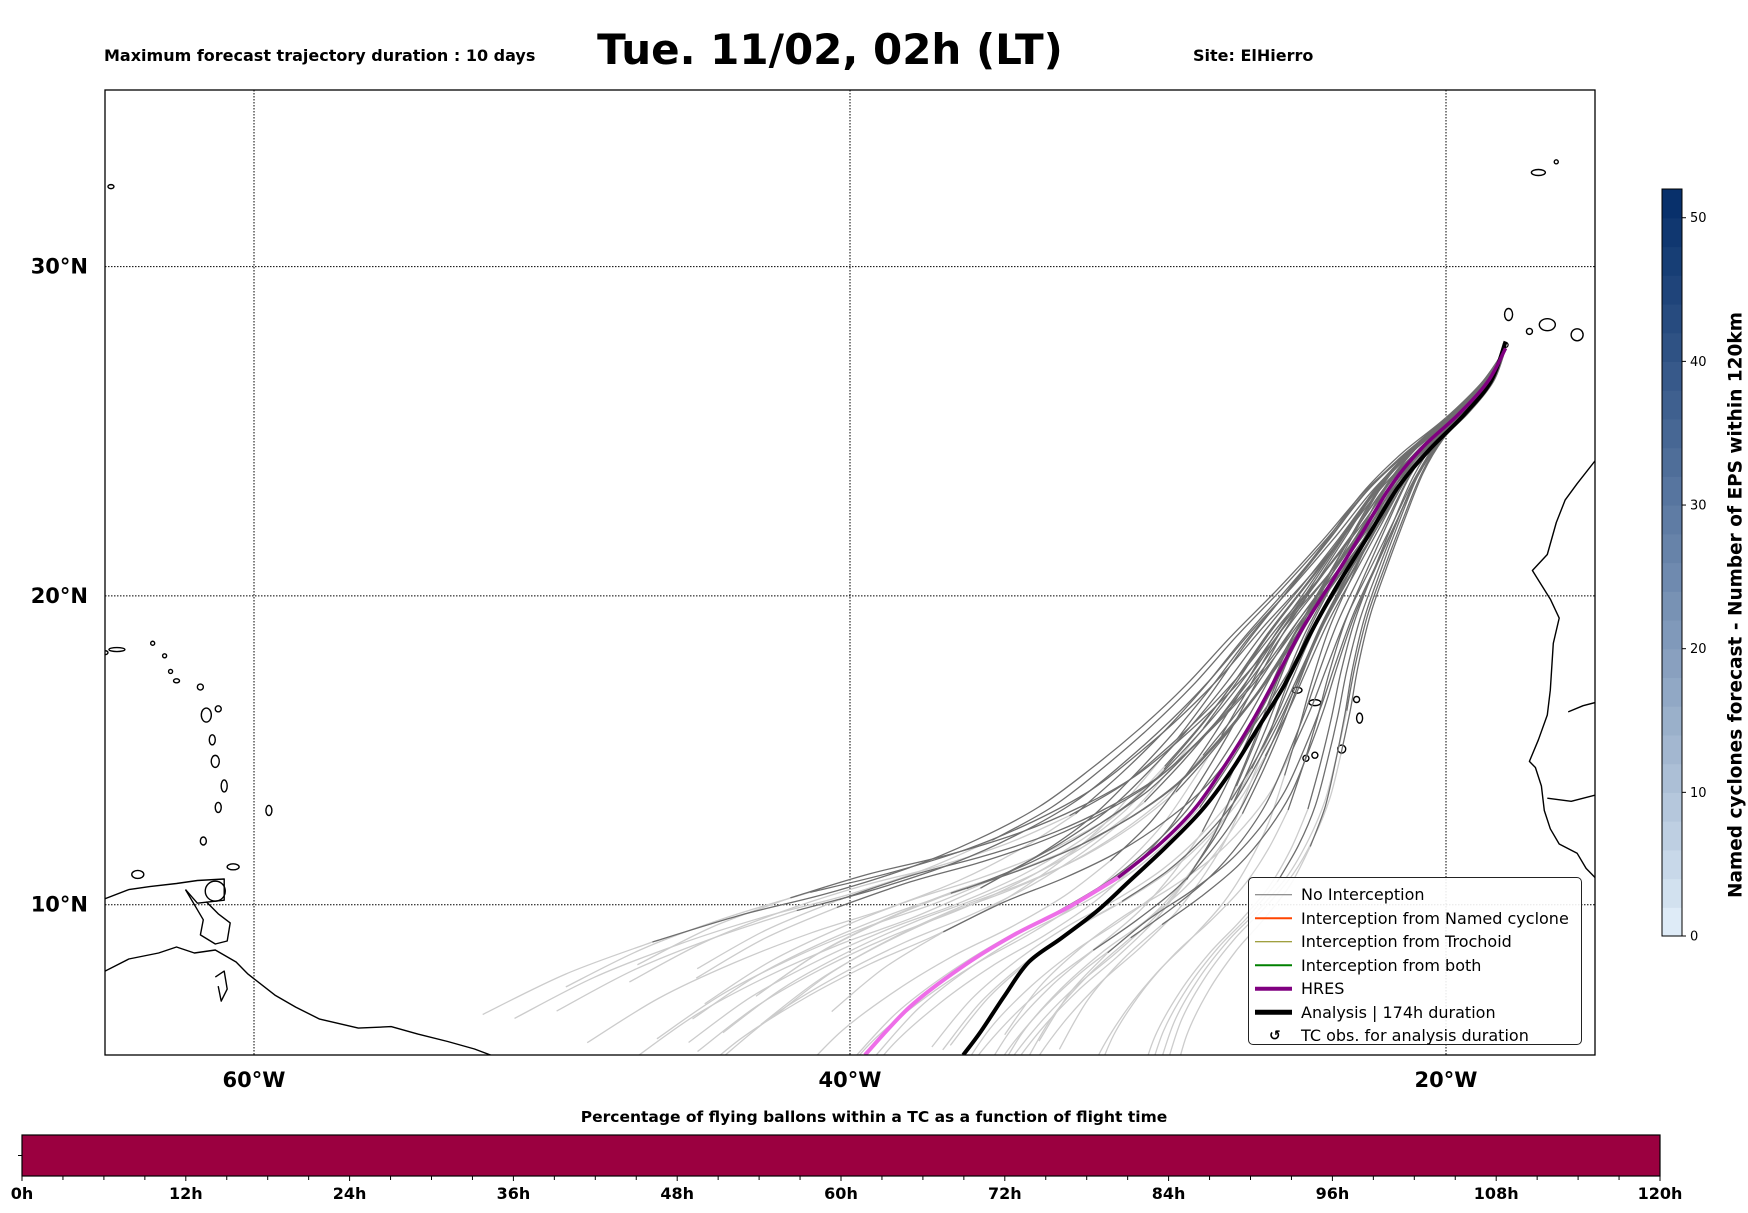 The height and width of the screenshot is (1213, 1748). I want to click on timeline-tick-label: 72h, so click(1005, 1193).